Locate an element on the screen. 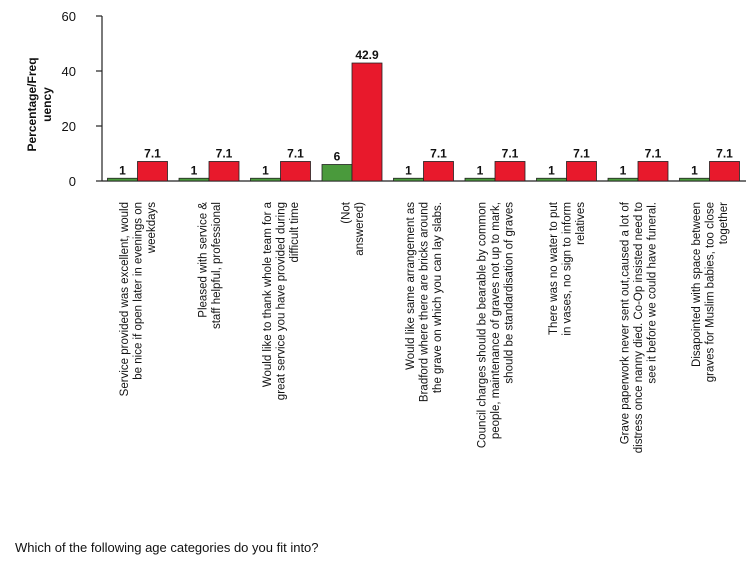 The width and height of the screenshot is (749, 565). category-label-line: difficult time is located at coordinates (295, 232).